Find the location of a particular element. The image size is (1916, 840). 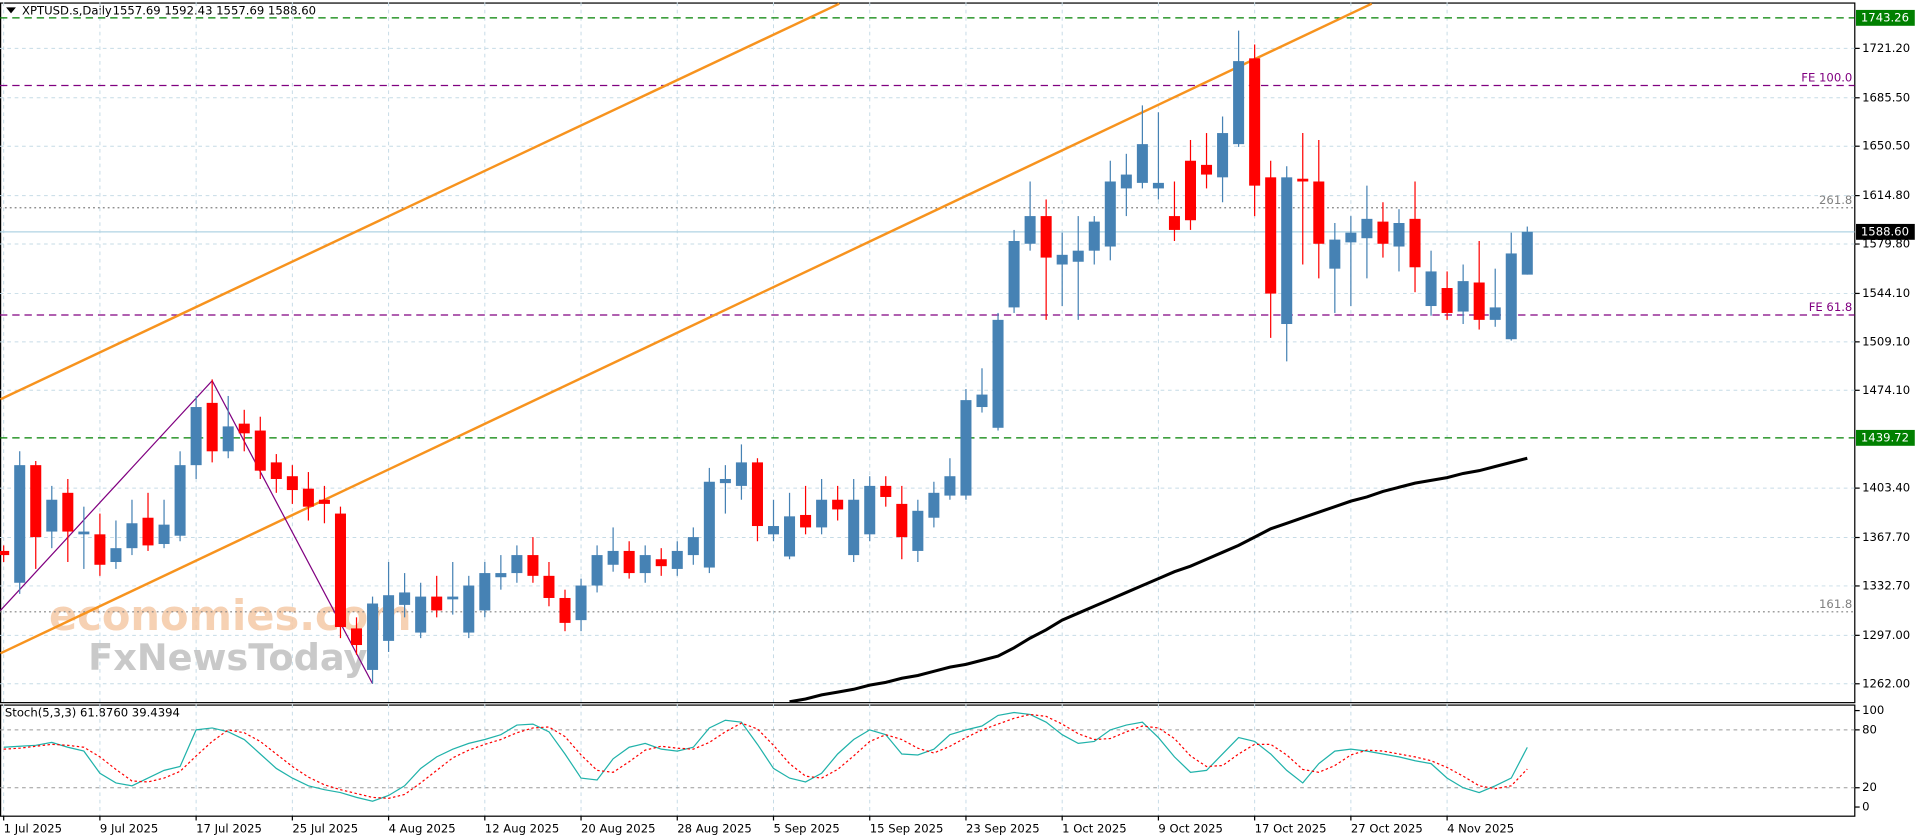

x-tick-label: 20 Aug 2025 is located at coordinates (618, 829).